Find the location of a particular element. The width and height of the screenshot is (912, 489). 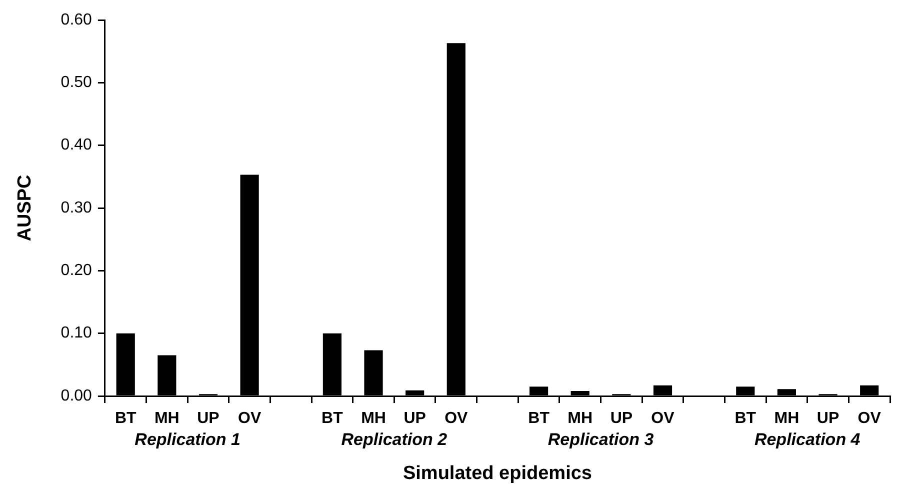

y-tick-label: 0.10 is located at coordinates (76, 333).